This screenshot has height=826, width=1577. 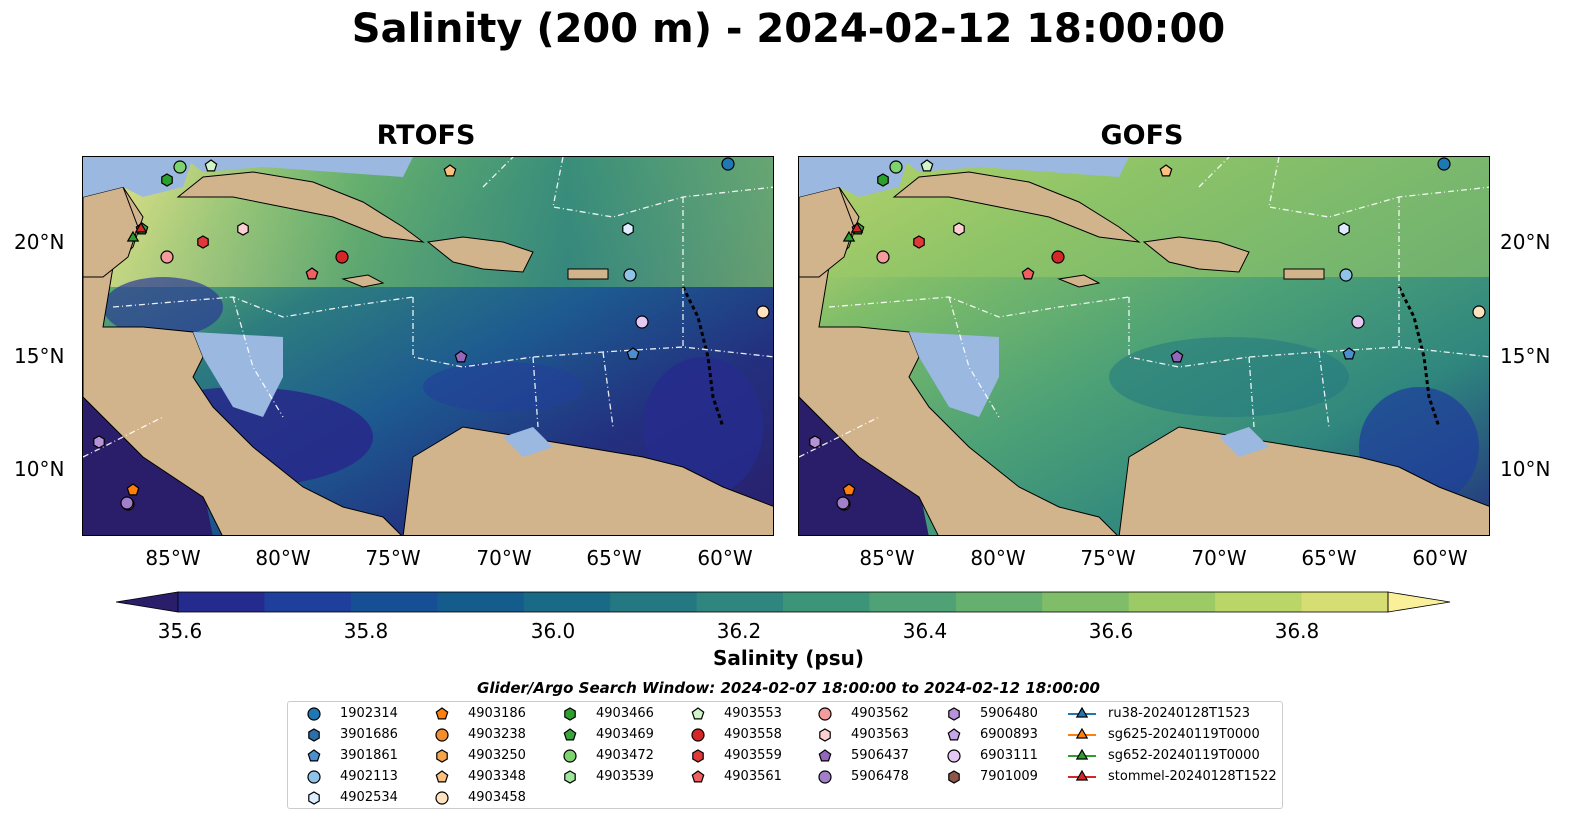 I want to click on lon-label-left-65: 65°W, so click(x=614, y=558).